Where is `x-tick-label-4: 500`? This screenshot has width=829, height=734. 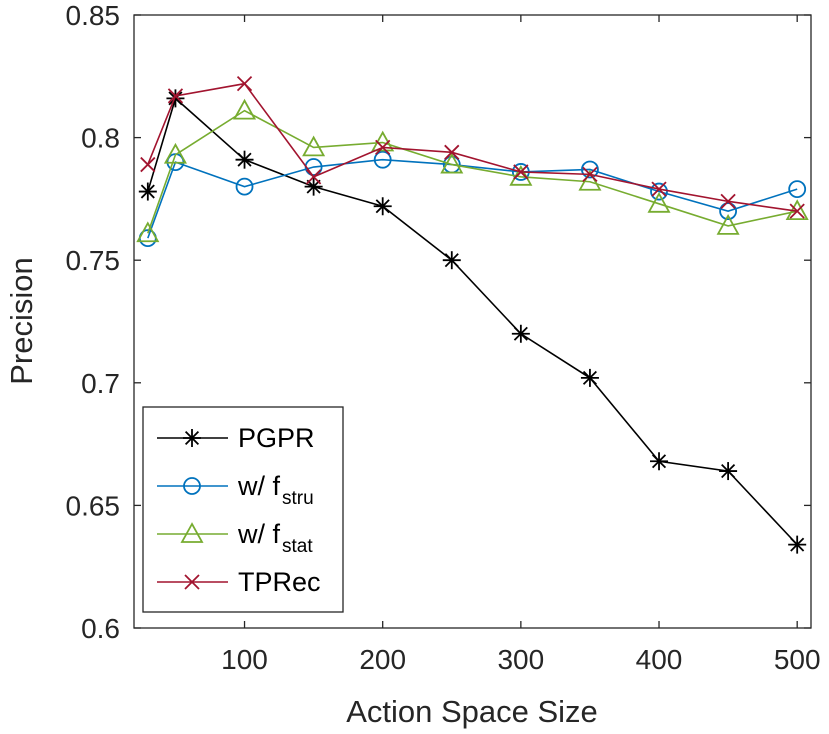 x-tick-label-4: 500 is located at coordinates (797, 659).